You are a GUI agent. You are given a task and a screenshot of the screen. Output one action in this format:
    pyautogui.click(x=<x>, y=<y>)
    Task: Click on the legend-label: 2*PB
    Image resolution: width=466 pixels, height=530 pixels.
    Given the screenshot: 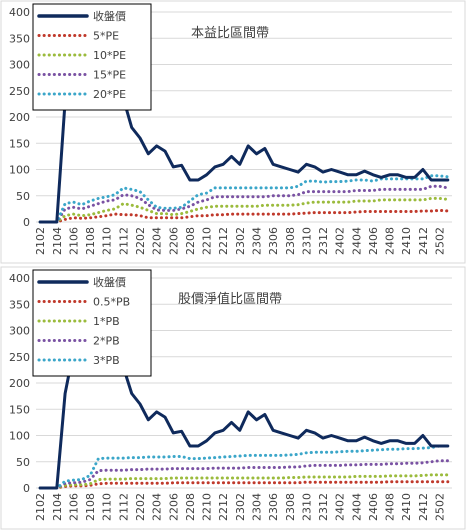 What is the action you would take?
    pyautogui.click(x=106, y=341)
    